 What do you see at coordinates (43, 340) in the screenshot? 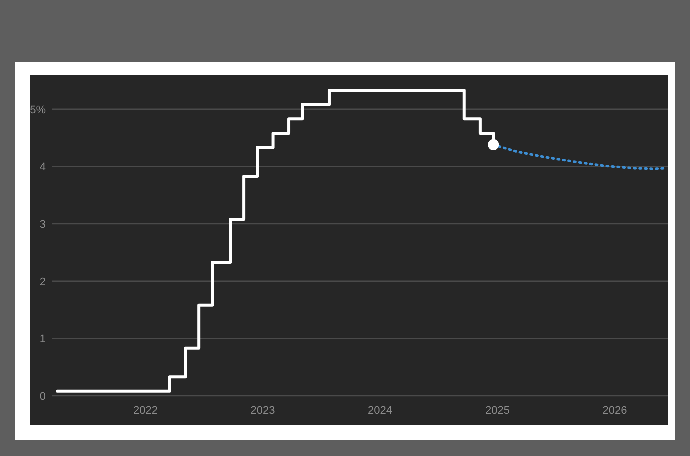
I see `y-tick-label: 1` at bounding box center [43, 340].